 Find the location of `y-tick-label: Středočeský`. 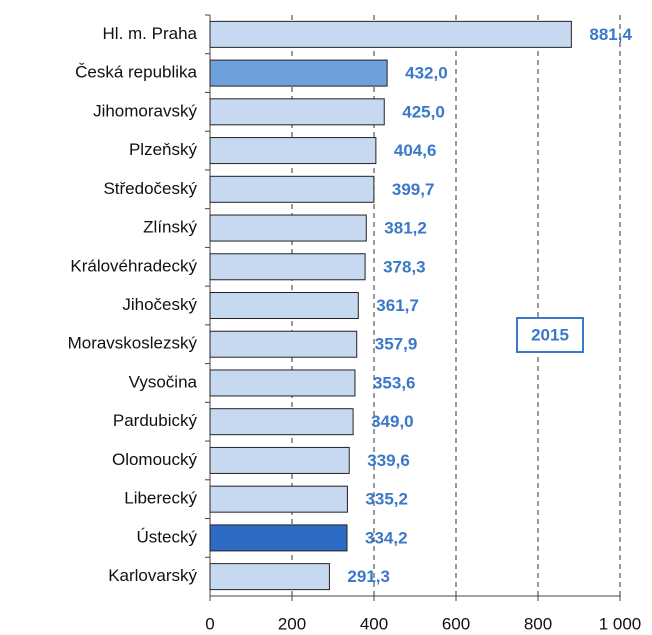

y-tick-label: Středočeský is located at coordinates (150, 188).